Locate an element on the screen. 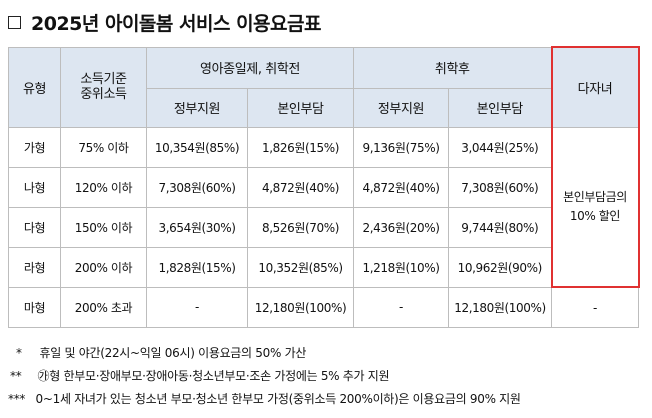 The image size is (652, 418). cell-post-gov: 4,872원(40%) is located at coordinates (401, 187).